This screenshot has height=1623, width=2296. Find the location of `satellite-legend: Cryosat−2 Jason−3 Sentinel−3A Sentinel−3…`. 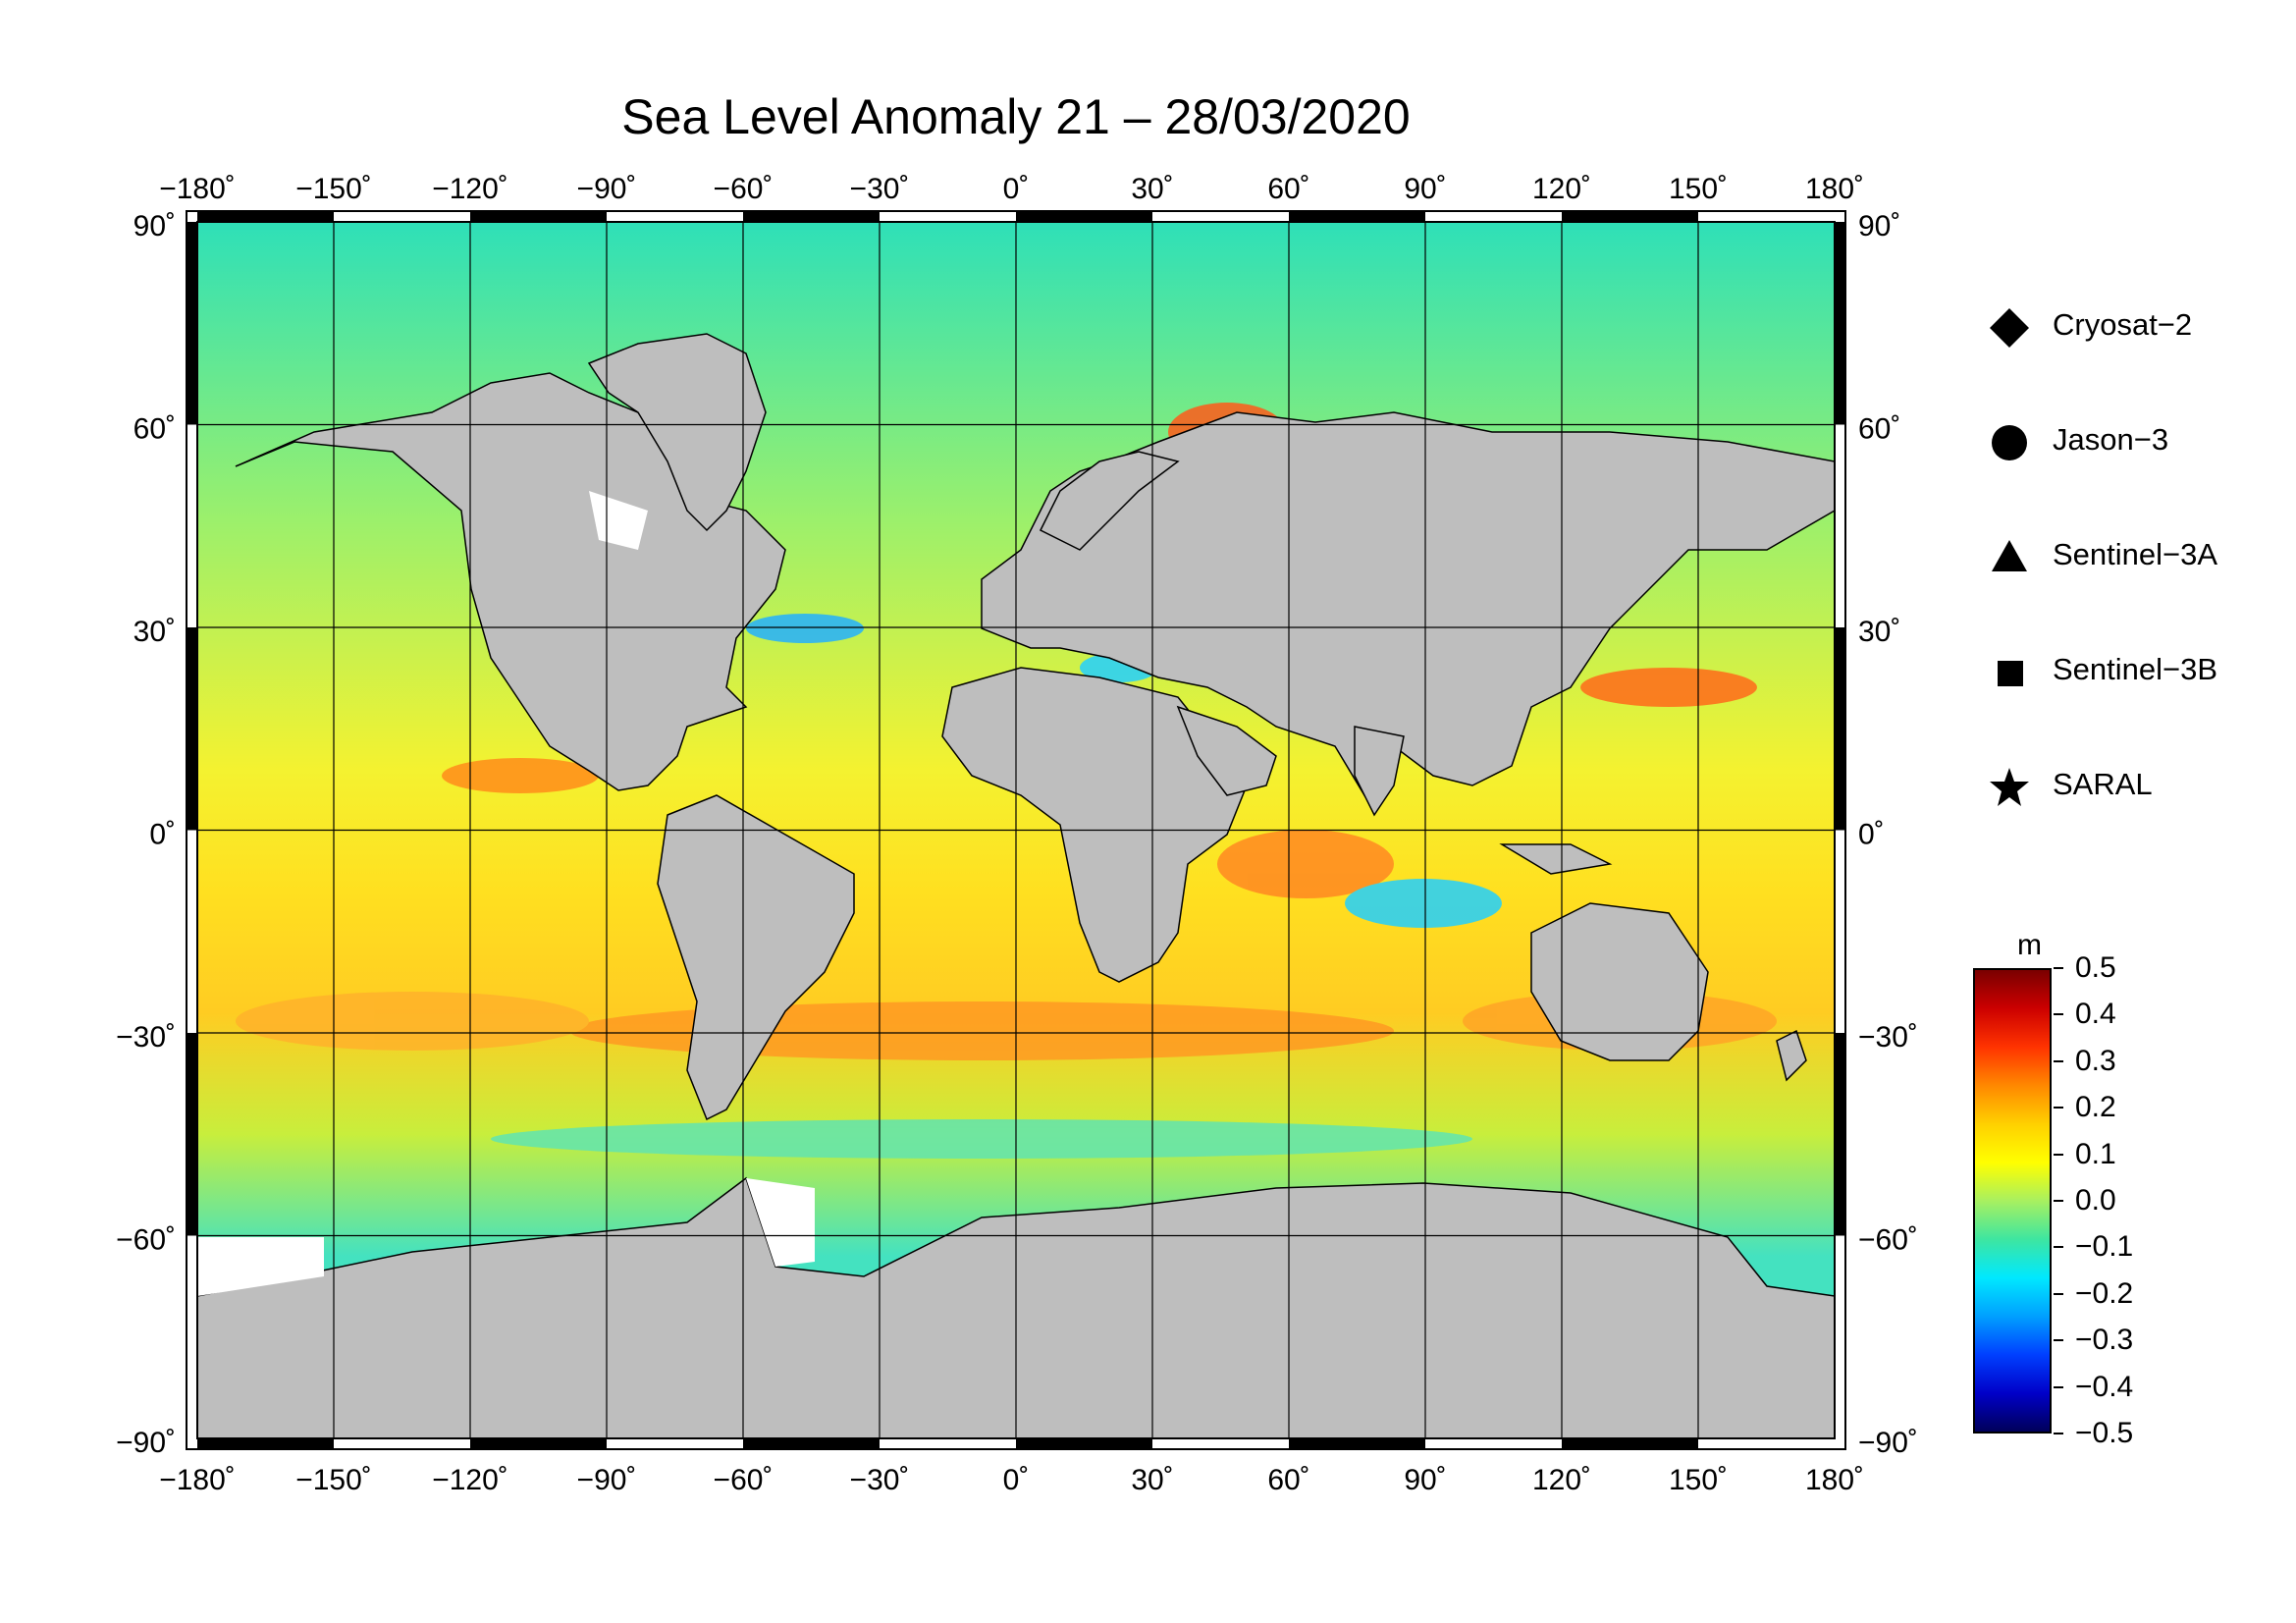

satellite-legend: Cryosat−2 Jason−3 Sentinel−3A Sentinel−3… is located at coordinates (2140, 582).